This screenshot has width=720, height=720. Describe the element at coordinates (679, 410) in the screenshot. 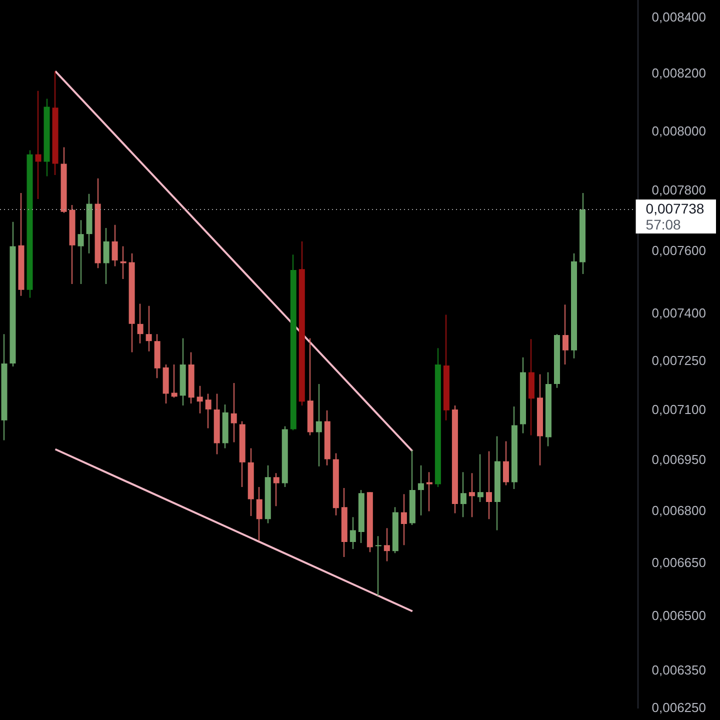

I see `y-tick-label: 0,007100` at that location.